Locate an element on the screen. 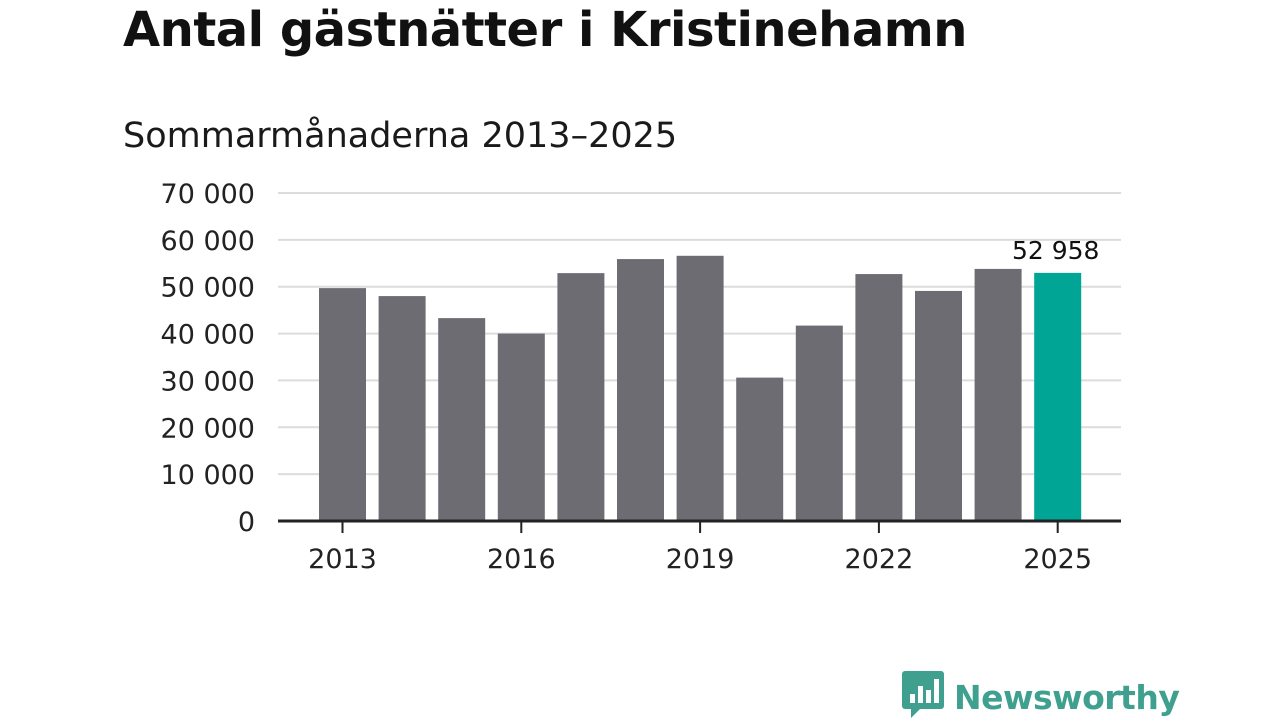 The width and height of the screenshot is (1280, 720). bar-2019 is located at coordinates (700, 388).